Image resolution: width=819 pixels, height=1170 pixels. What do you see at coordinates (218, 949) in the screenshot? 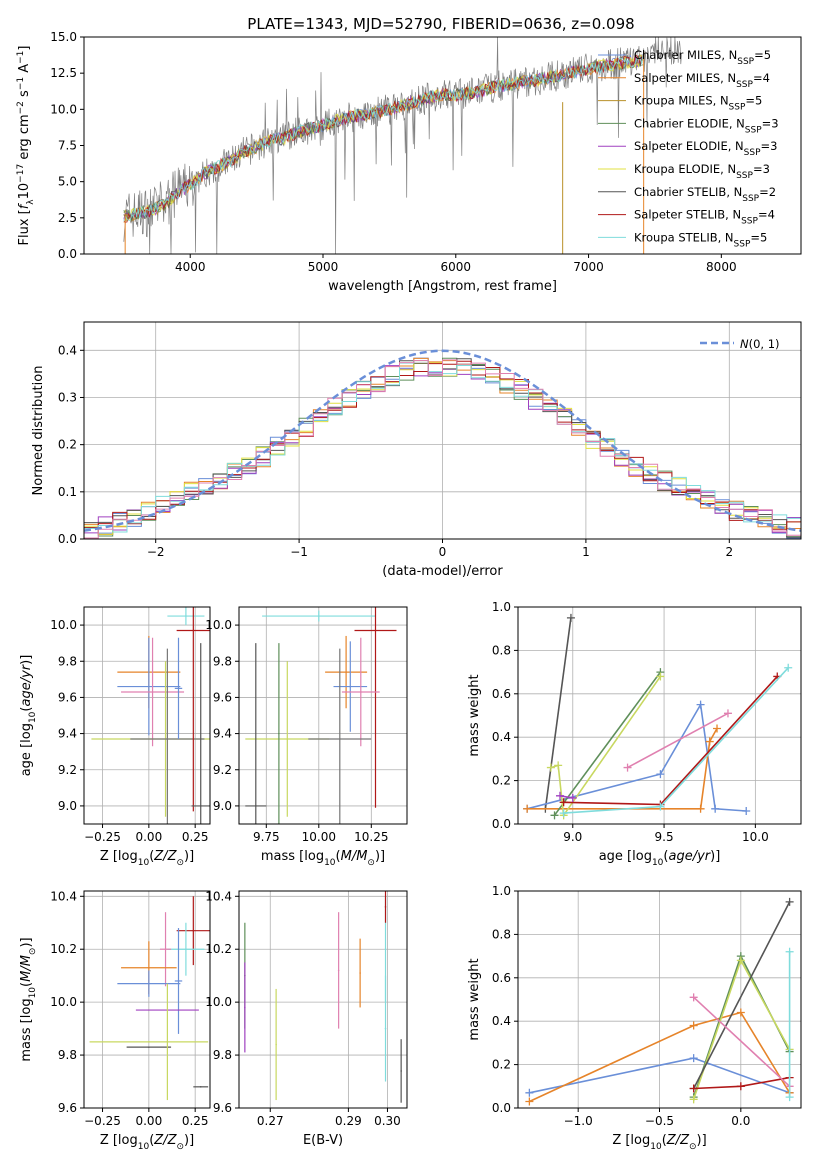
I see `y-tick-label: 10.2` at bounding box center [218, 949].